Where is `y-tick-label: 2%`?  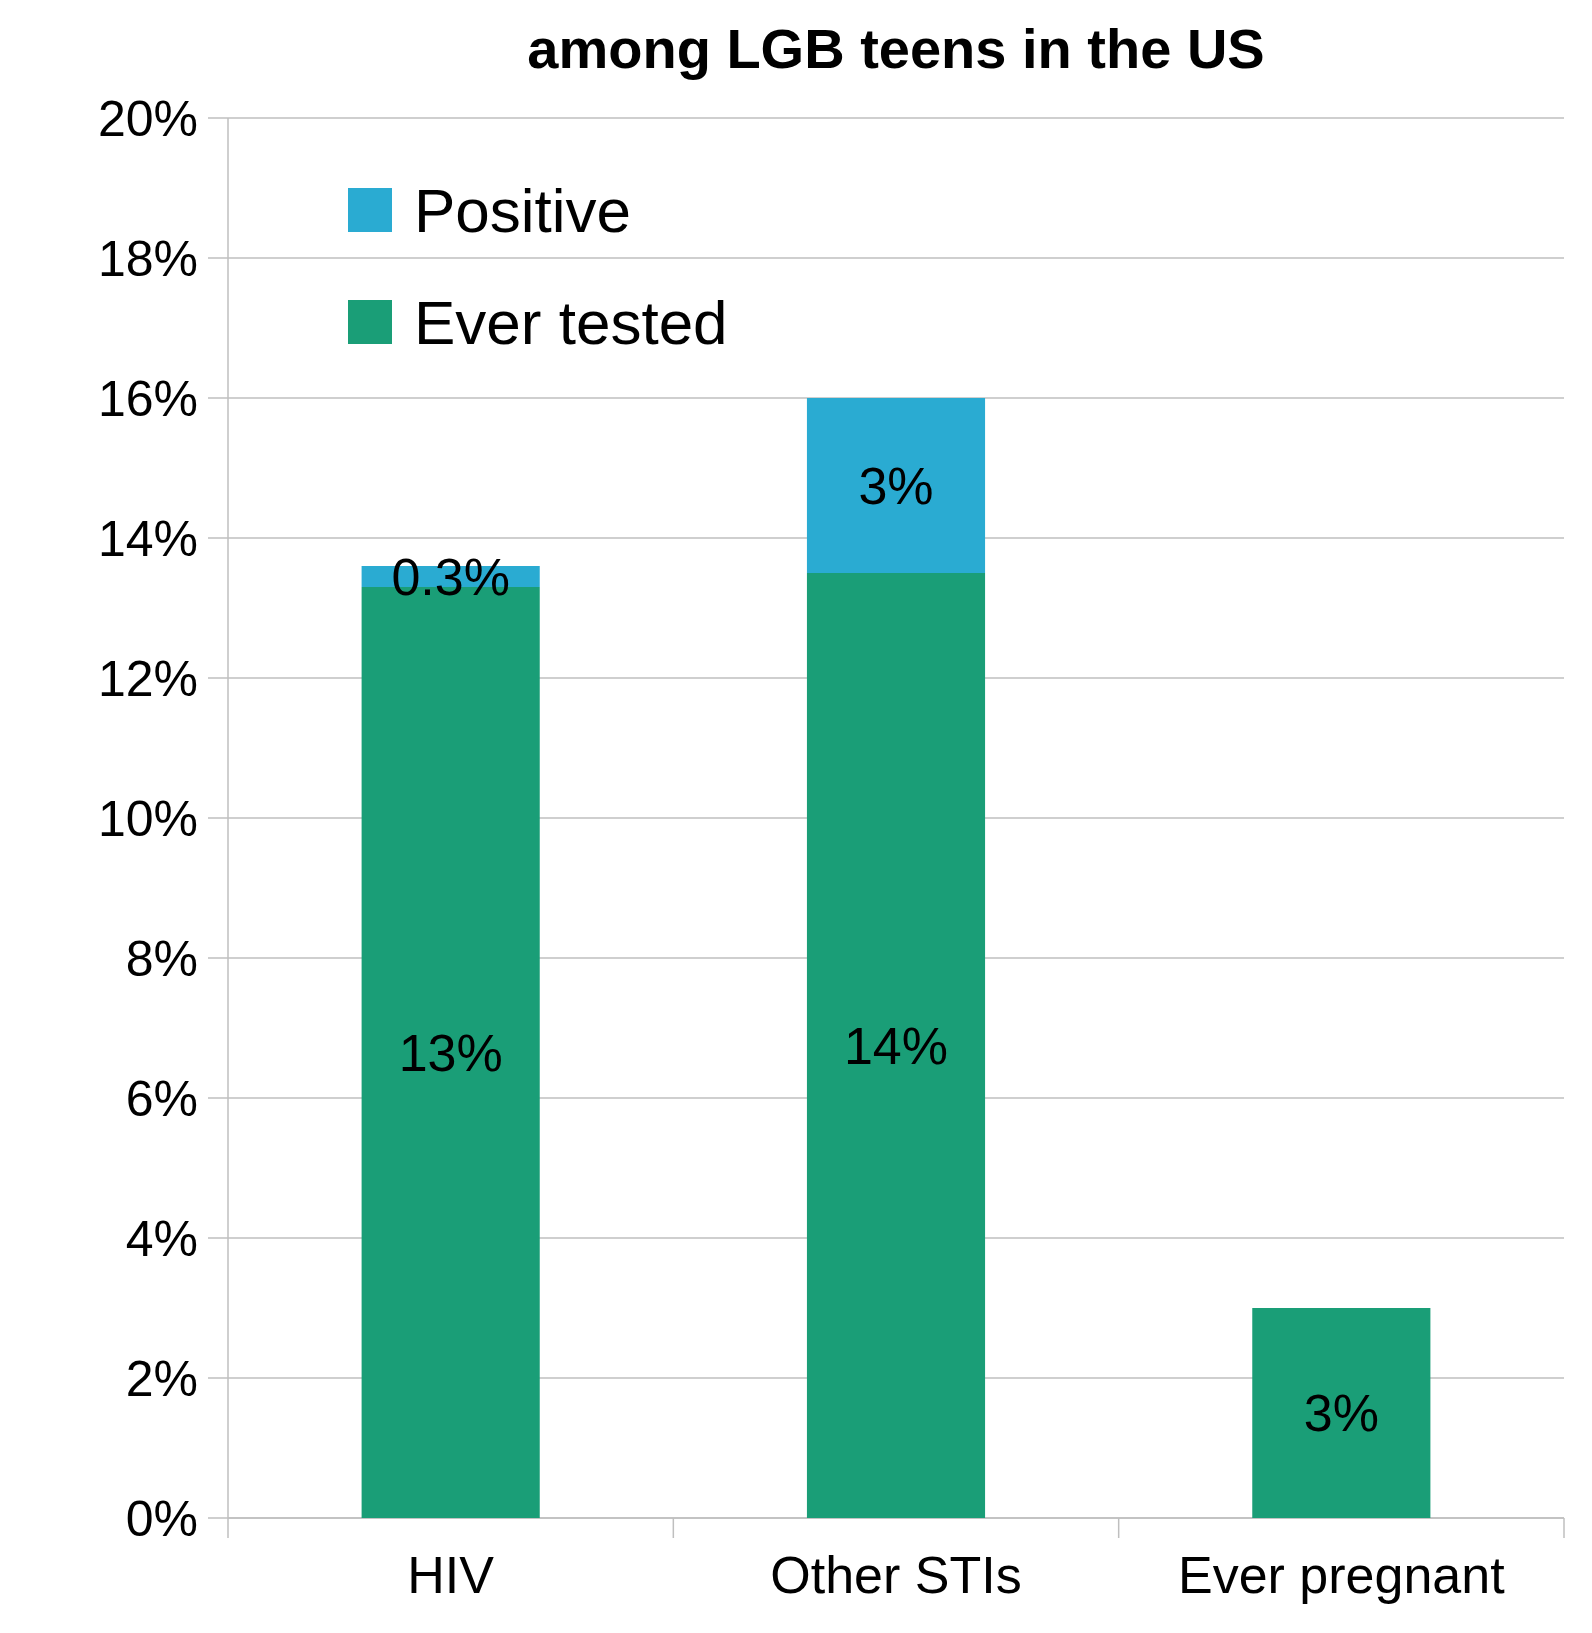
y-tick-label: 2% is located at coordinates (161, 1378).